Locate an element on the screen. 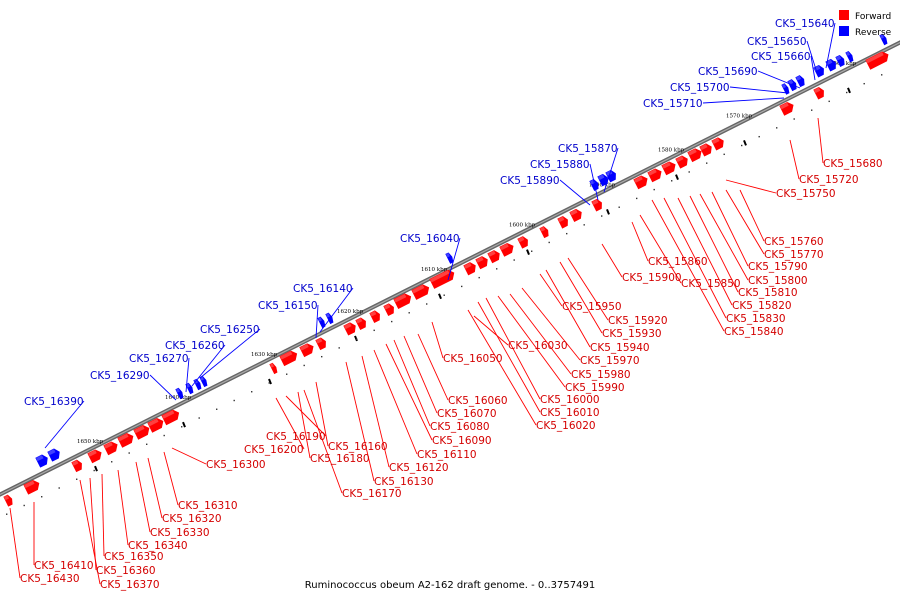 The image size is (900, 600). gene-label: CK5_16120 is located at coordinates (419, 468).